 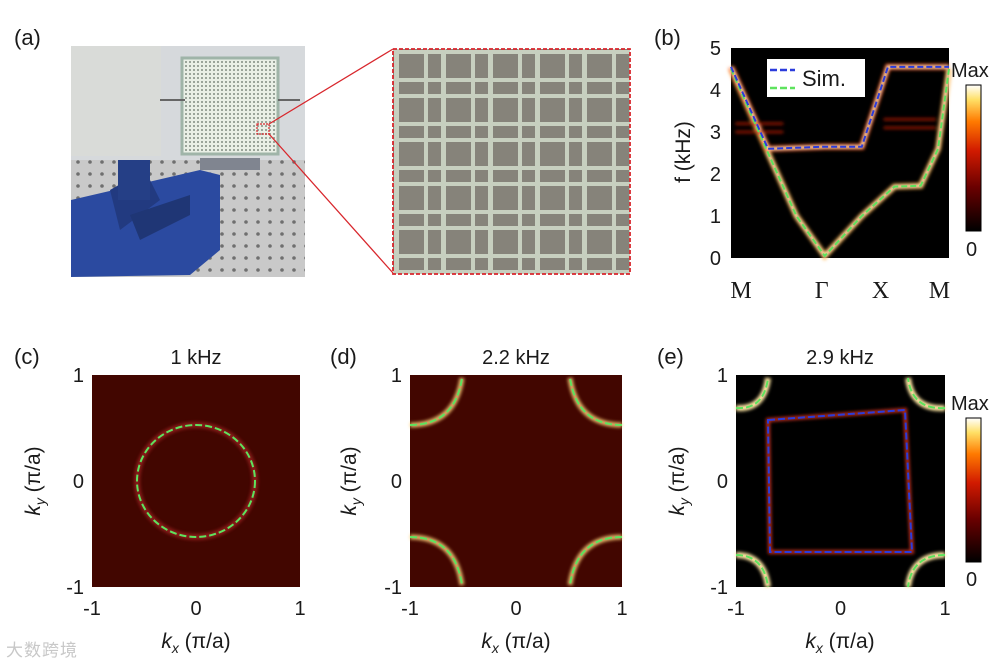 What do you see at coordinates (299, 609) in the screenshot?
I see `c-xtick-2: 1` at bounding box center [299, 609].